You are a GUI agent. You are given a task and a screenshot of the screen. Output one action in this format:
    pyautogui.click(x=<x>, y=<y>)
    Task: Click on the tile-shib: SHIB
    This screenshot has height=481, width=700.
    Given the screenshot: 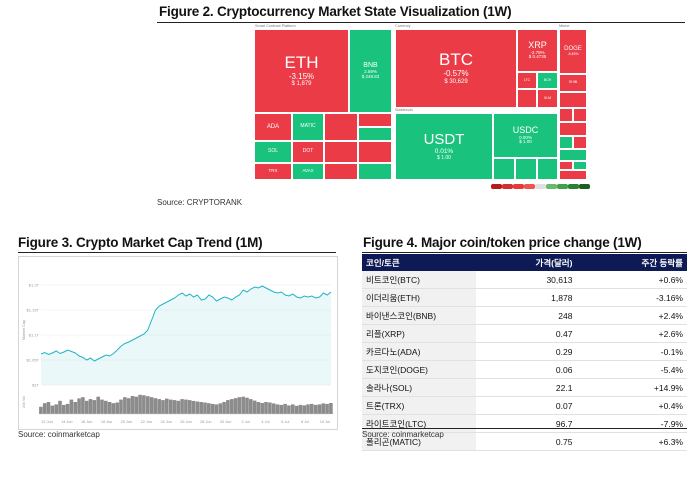 What is the action you would take?
    pyautogui.click(x=573, y=83)
    